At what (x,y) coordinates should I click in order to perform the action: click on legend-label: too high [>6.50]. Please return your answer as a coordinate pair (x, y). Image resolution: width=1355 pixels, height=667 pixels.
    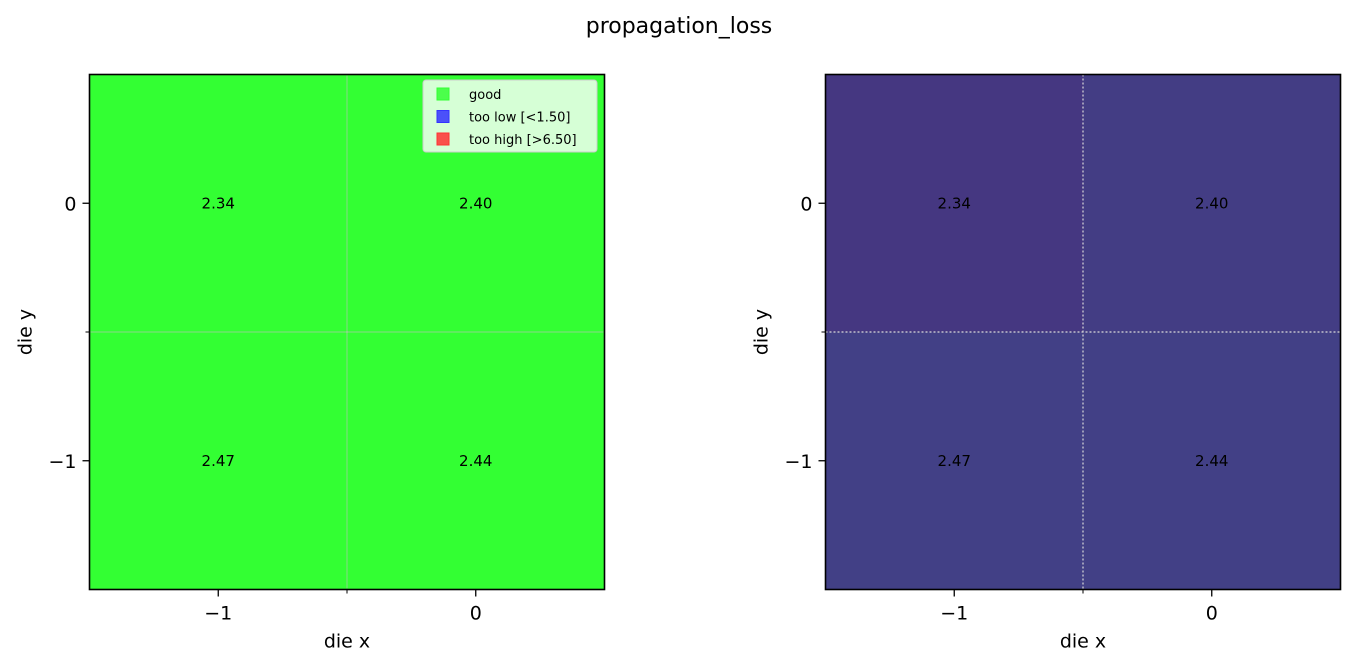
    Looking at the image, I should click on (523, 140).